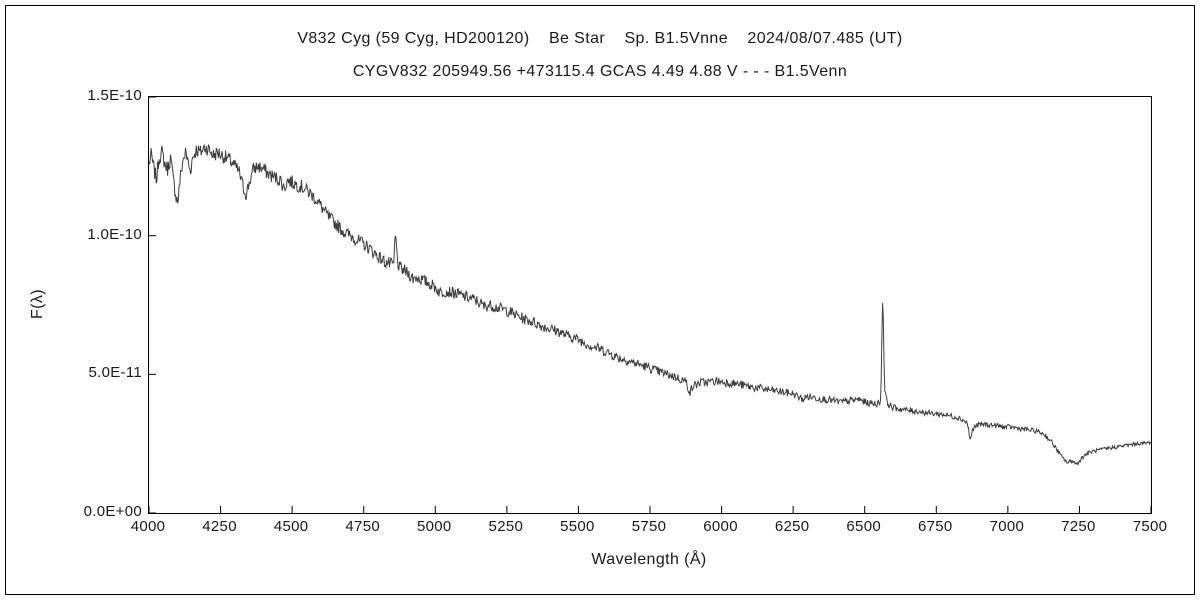 This screenshot has height=600, width=1200. Describe the element at coordinates (1078, 526) in the screenshot. I see `x-tick-label: 7250` at that location.